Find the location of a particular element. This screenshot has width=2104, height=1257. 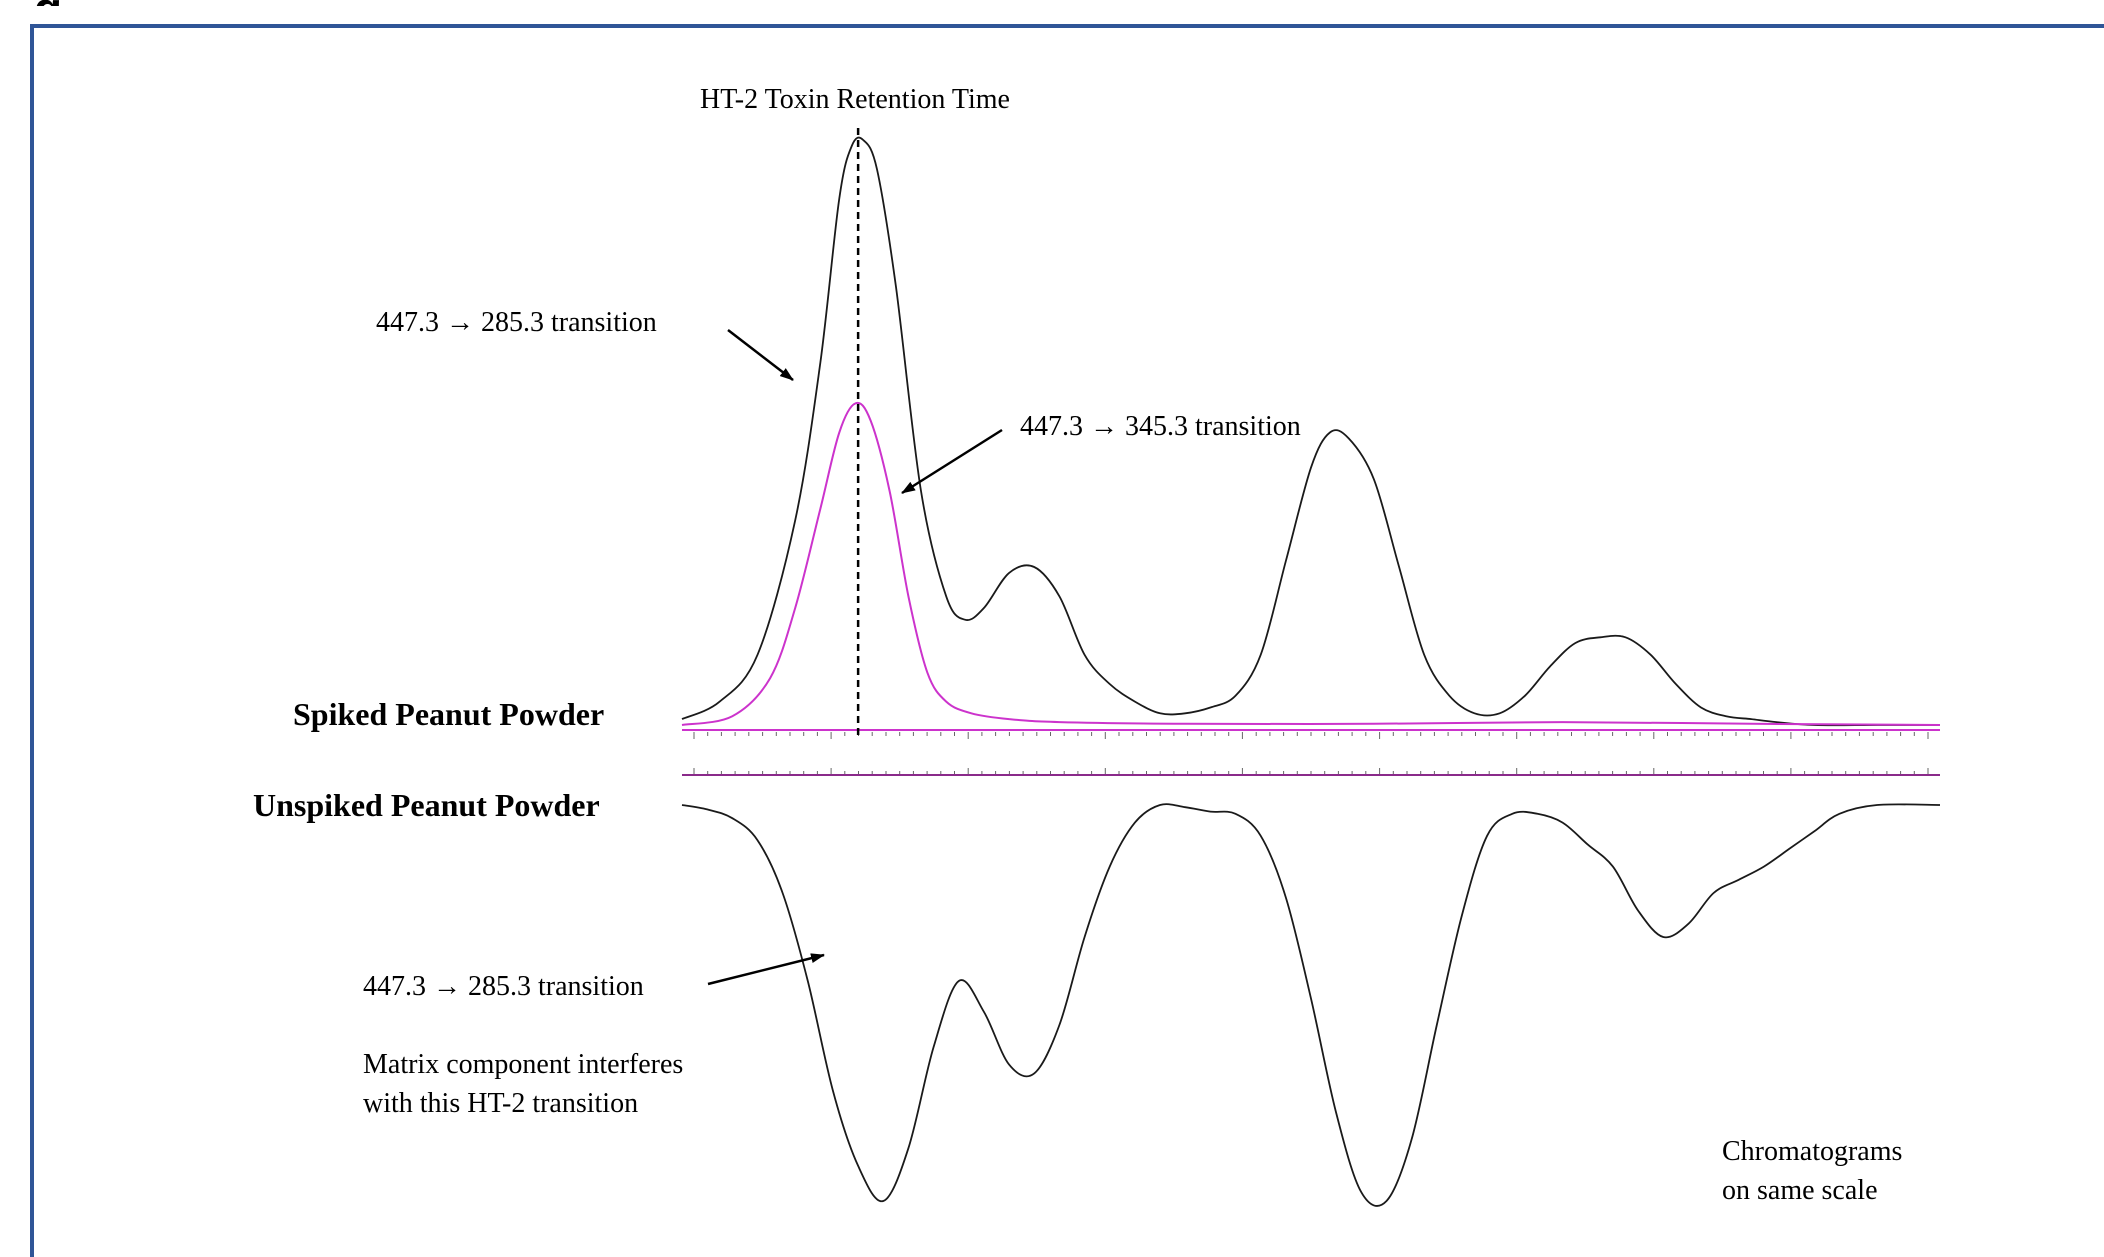

spiked-panel-label: Spiked Peanut Powder is located at coordinates (448, 714).